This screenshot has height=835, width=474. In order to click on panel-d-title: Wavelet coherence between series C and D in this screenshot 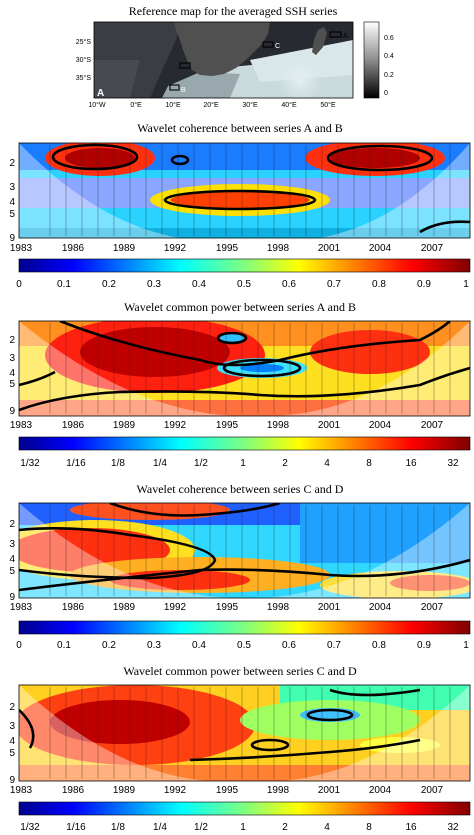, I will do `click(240, 489)`.